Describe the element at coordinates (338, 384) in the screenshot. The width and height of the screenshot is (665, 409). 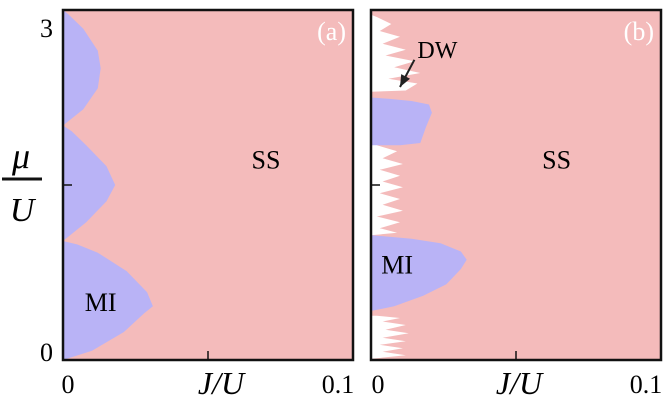
I see `panel-a-x-tick-right: 0.1` at that location.